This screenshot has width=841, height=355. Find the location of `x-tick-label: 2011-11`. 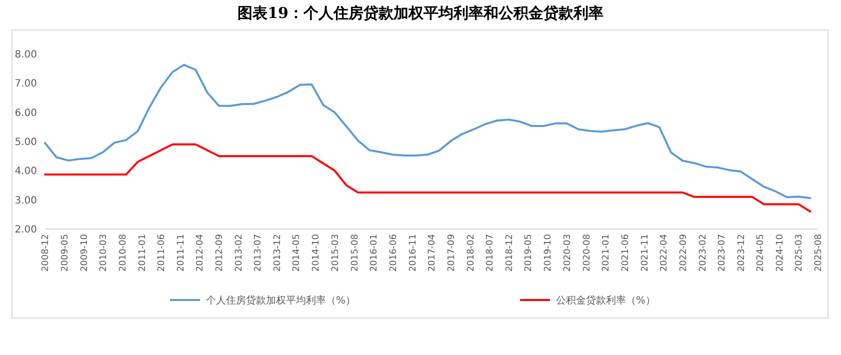

x-tick-label: 2011-11 is located at coordinates (181, 253).